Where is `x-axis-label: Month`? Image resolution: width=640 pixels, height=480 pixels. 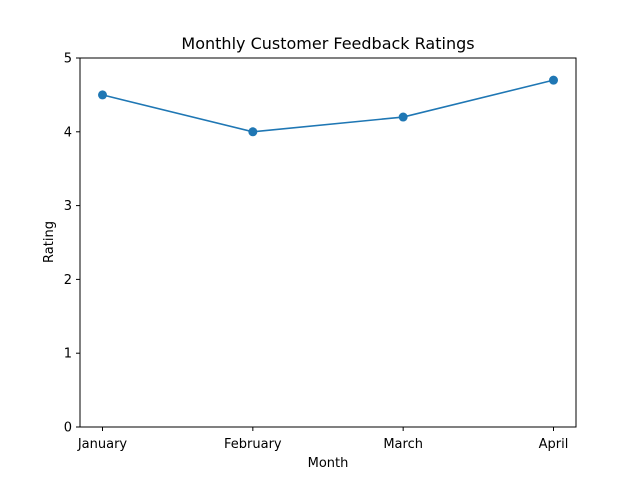 x-axis-label: Month is located at coordinates (328, 463).